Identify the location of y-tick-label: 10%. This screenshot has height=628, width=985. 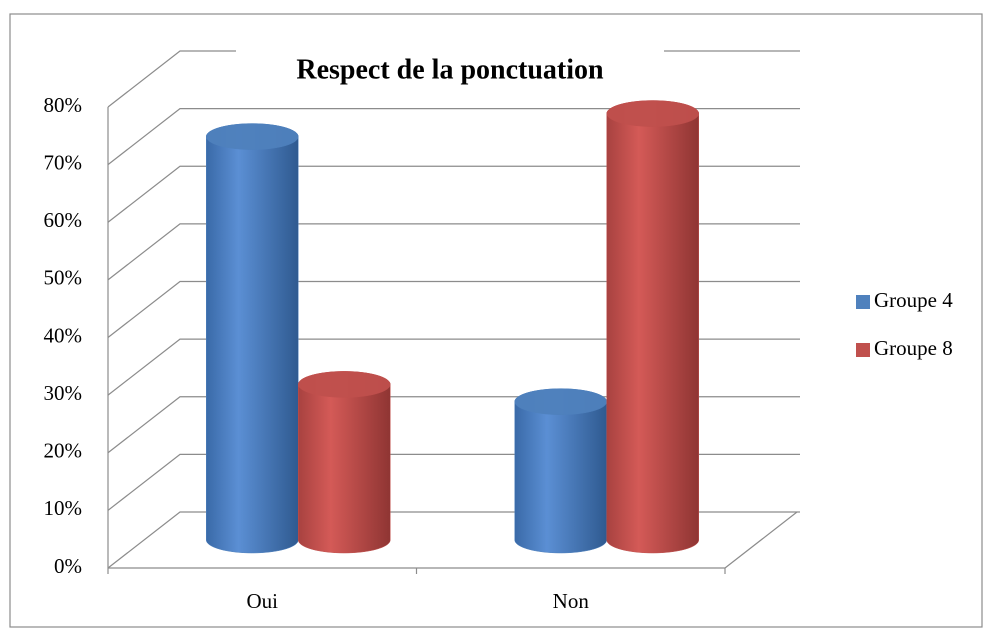
(63, 508).